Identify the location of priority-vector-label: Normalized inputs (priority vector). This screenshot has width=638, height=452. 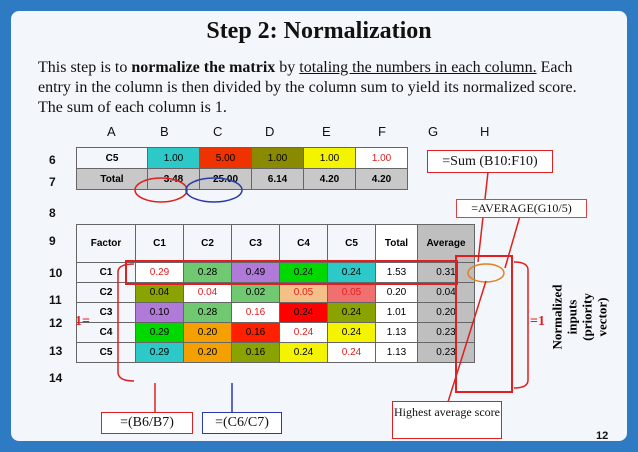
(579, 317).